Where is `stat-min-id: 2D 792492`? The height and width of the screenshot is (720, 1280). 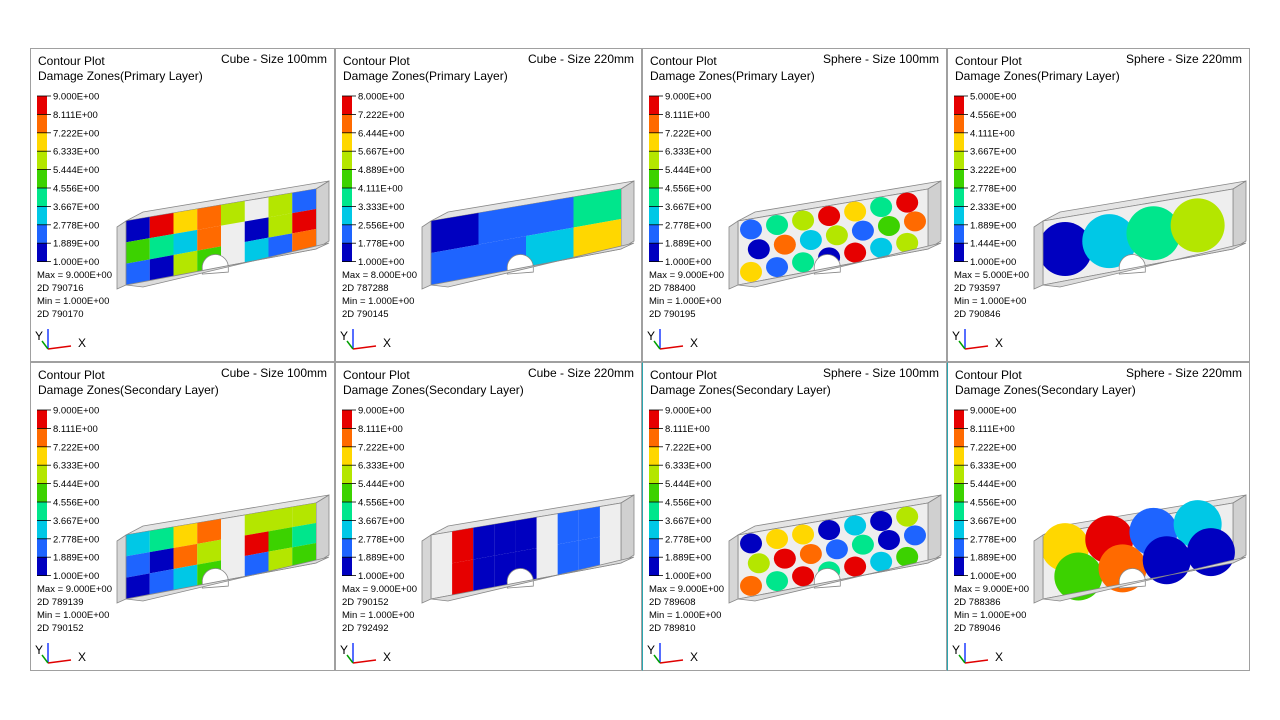
stat-min-id: 2D 792492 is located at coordinates (365, 628).